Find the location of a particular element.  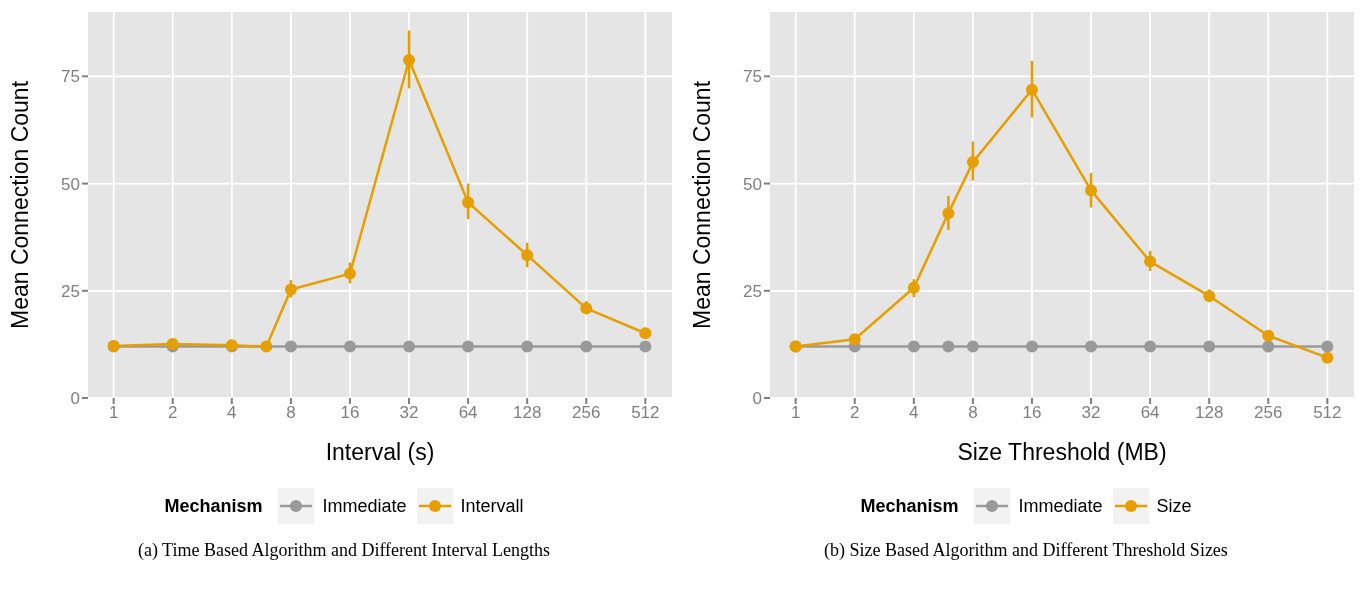

x-axis-title: Size Threshold (MB) is located at coordinates (1062, 452).